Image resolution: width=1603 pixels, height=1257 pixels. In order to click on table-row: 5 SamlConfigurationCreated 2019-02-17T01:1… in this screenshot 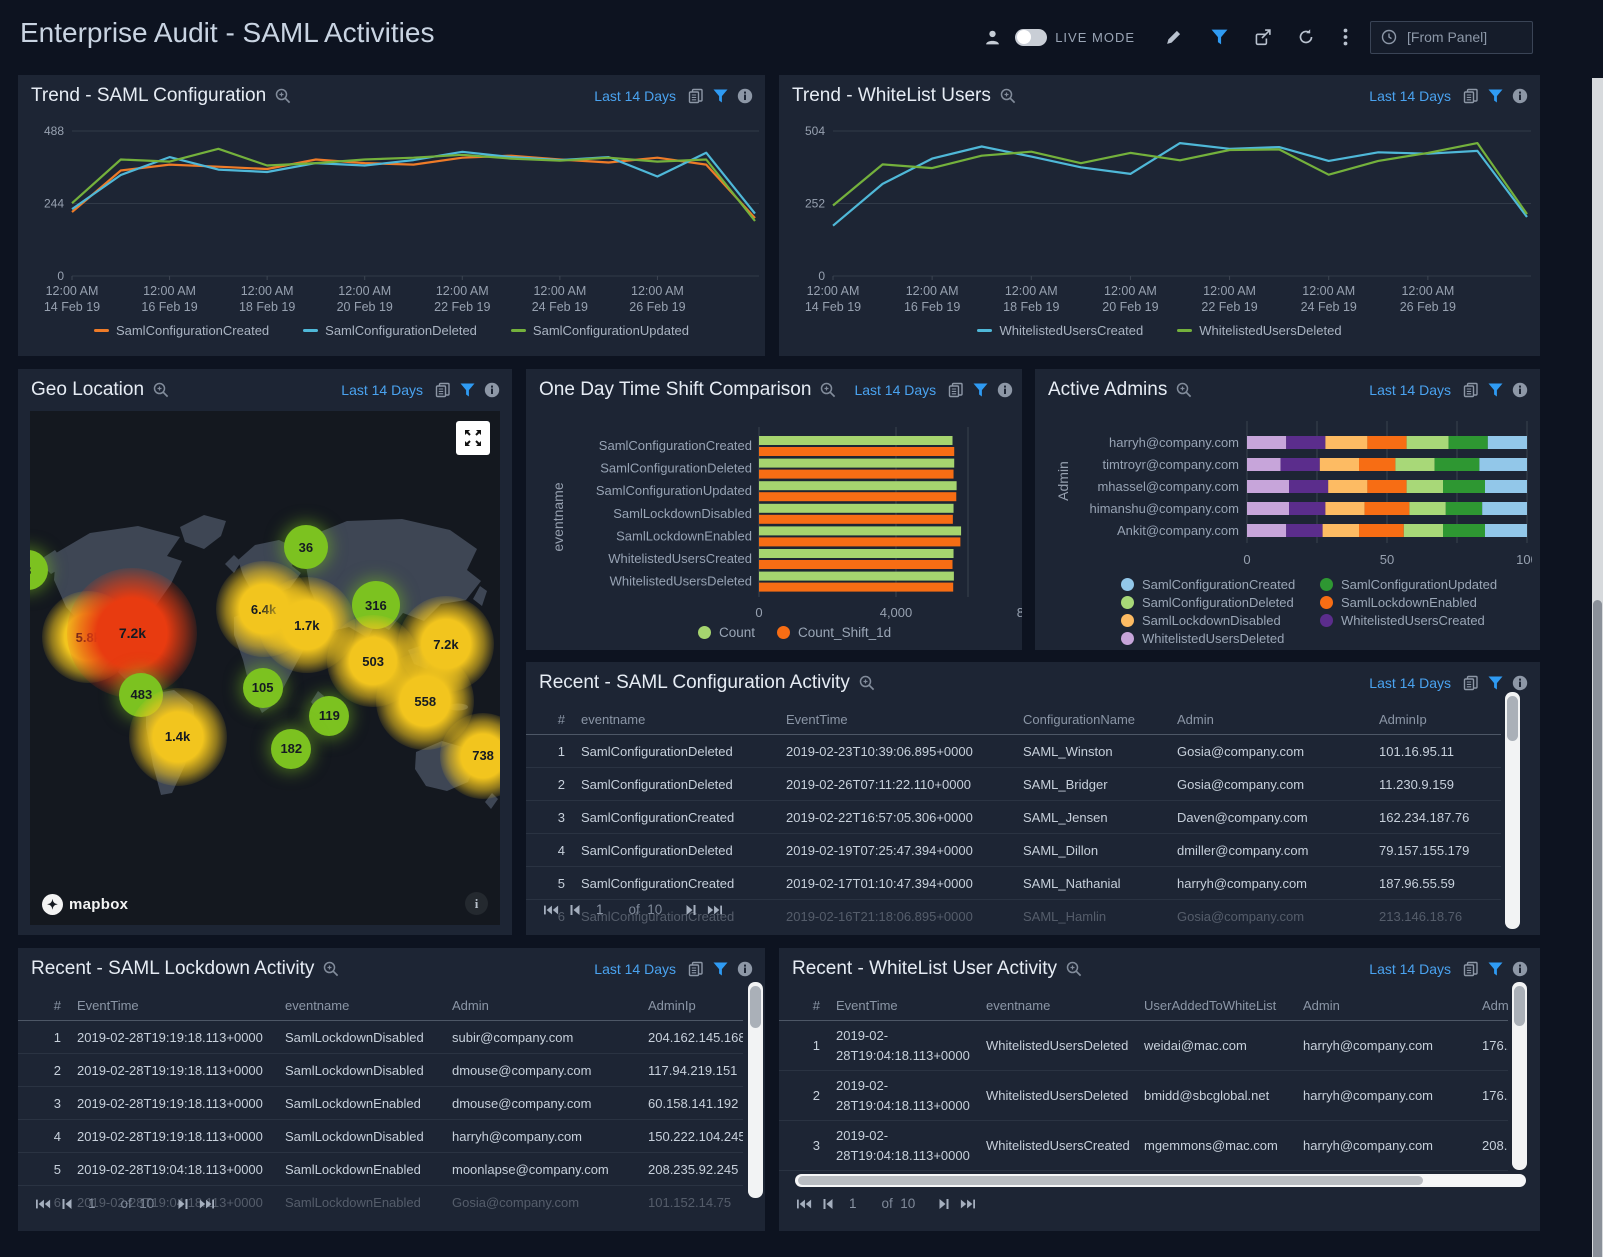, I will do `click(1013, 883)`.